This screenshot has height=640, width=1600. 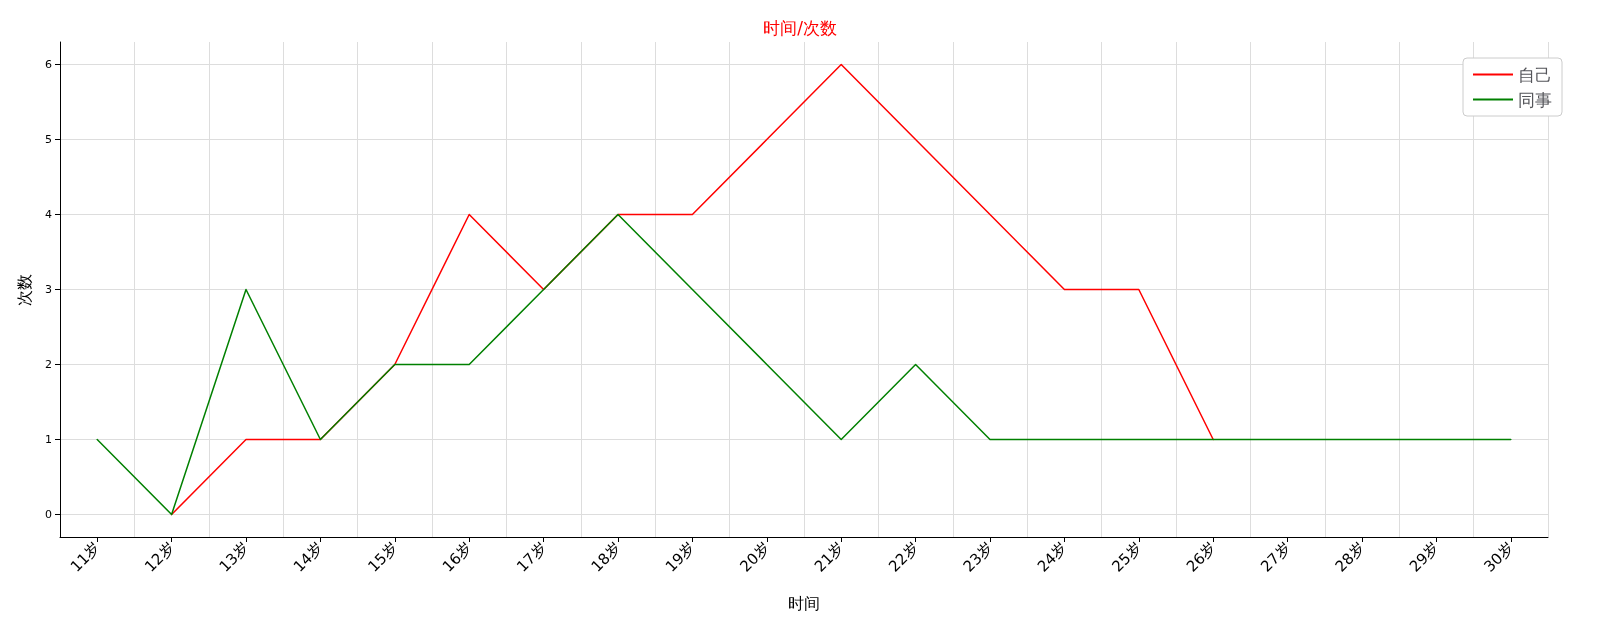 What do you see at coordinates (1052, 557) in the screenshot?
I see `x-tick-label: 24岁` at bounding box center [1052, 557].